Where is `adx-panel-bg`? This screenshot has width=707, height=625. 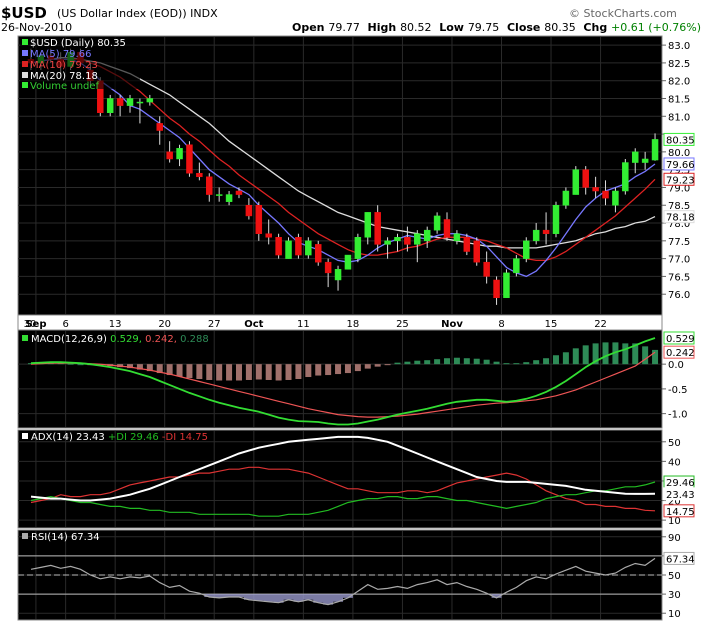
adx-panel-bg is located at coordinates (340, 479).